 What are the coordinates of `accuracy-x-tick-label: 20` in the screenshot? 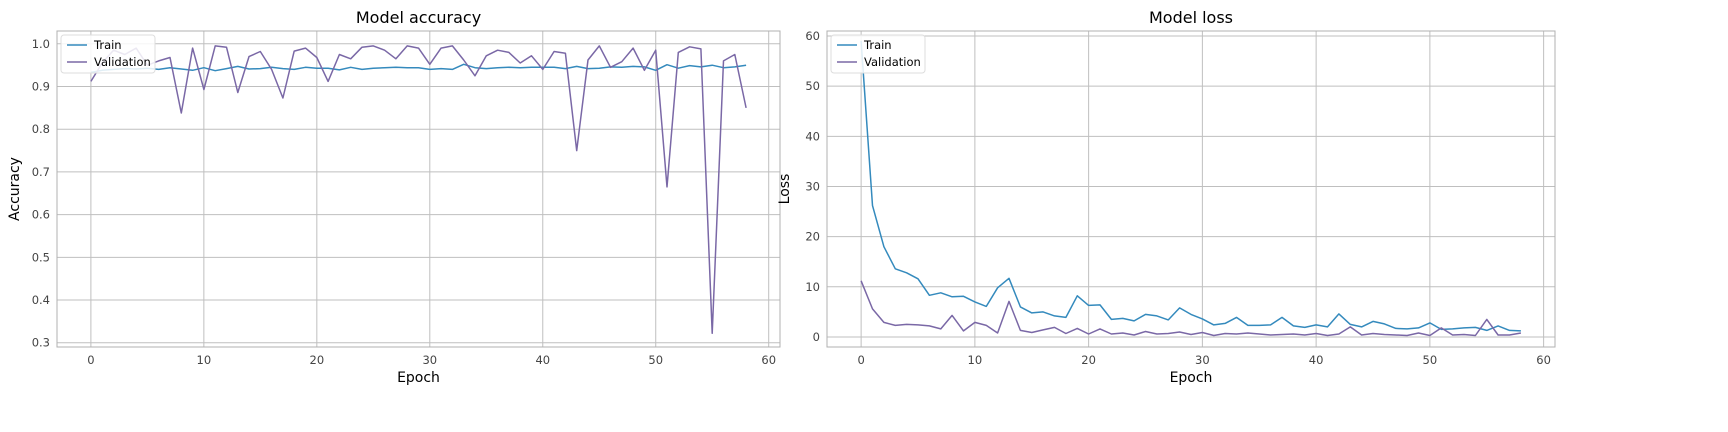 It's located at (317, 360).